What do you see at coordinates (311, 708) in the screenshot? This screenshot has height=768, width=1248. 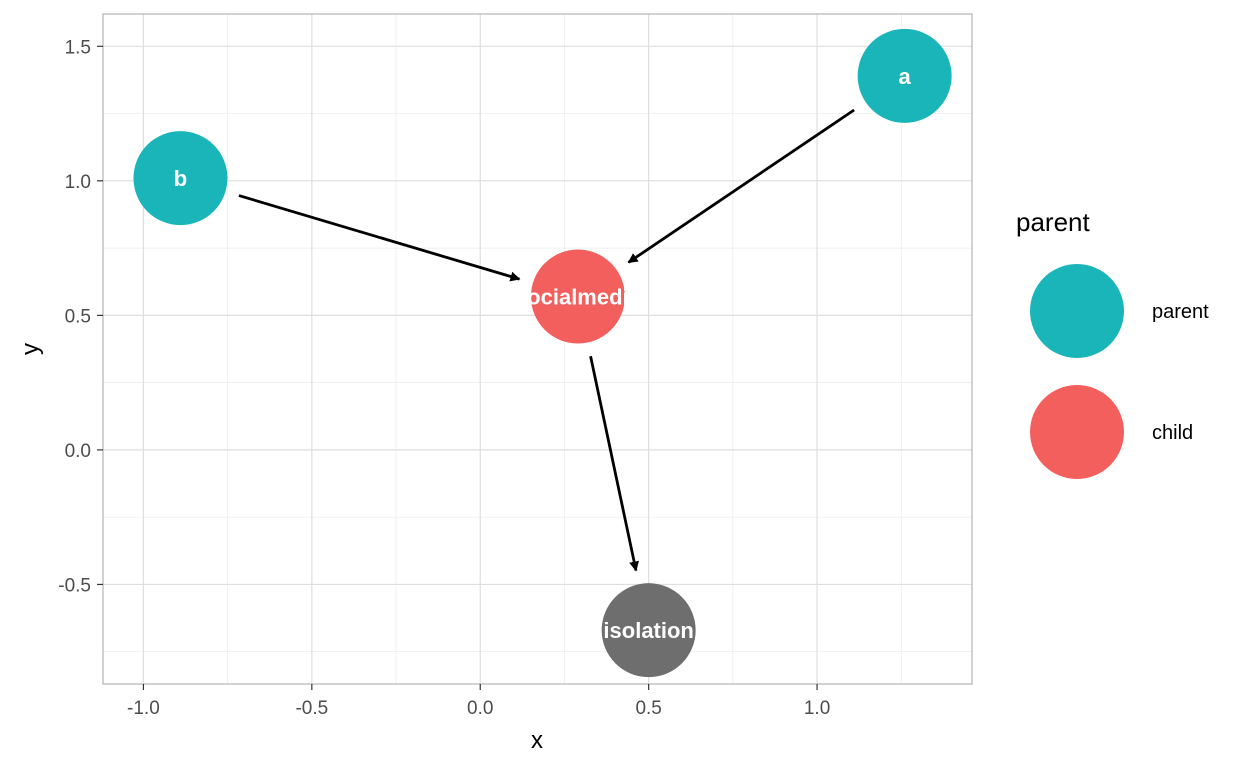 I see `x-tick-label: -0.5` at bounding box center [311, 708].